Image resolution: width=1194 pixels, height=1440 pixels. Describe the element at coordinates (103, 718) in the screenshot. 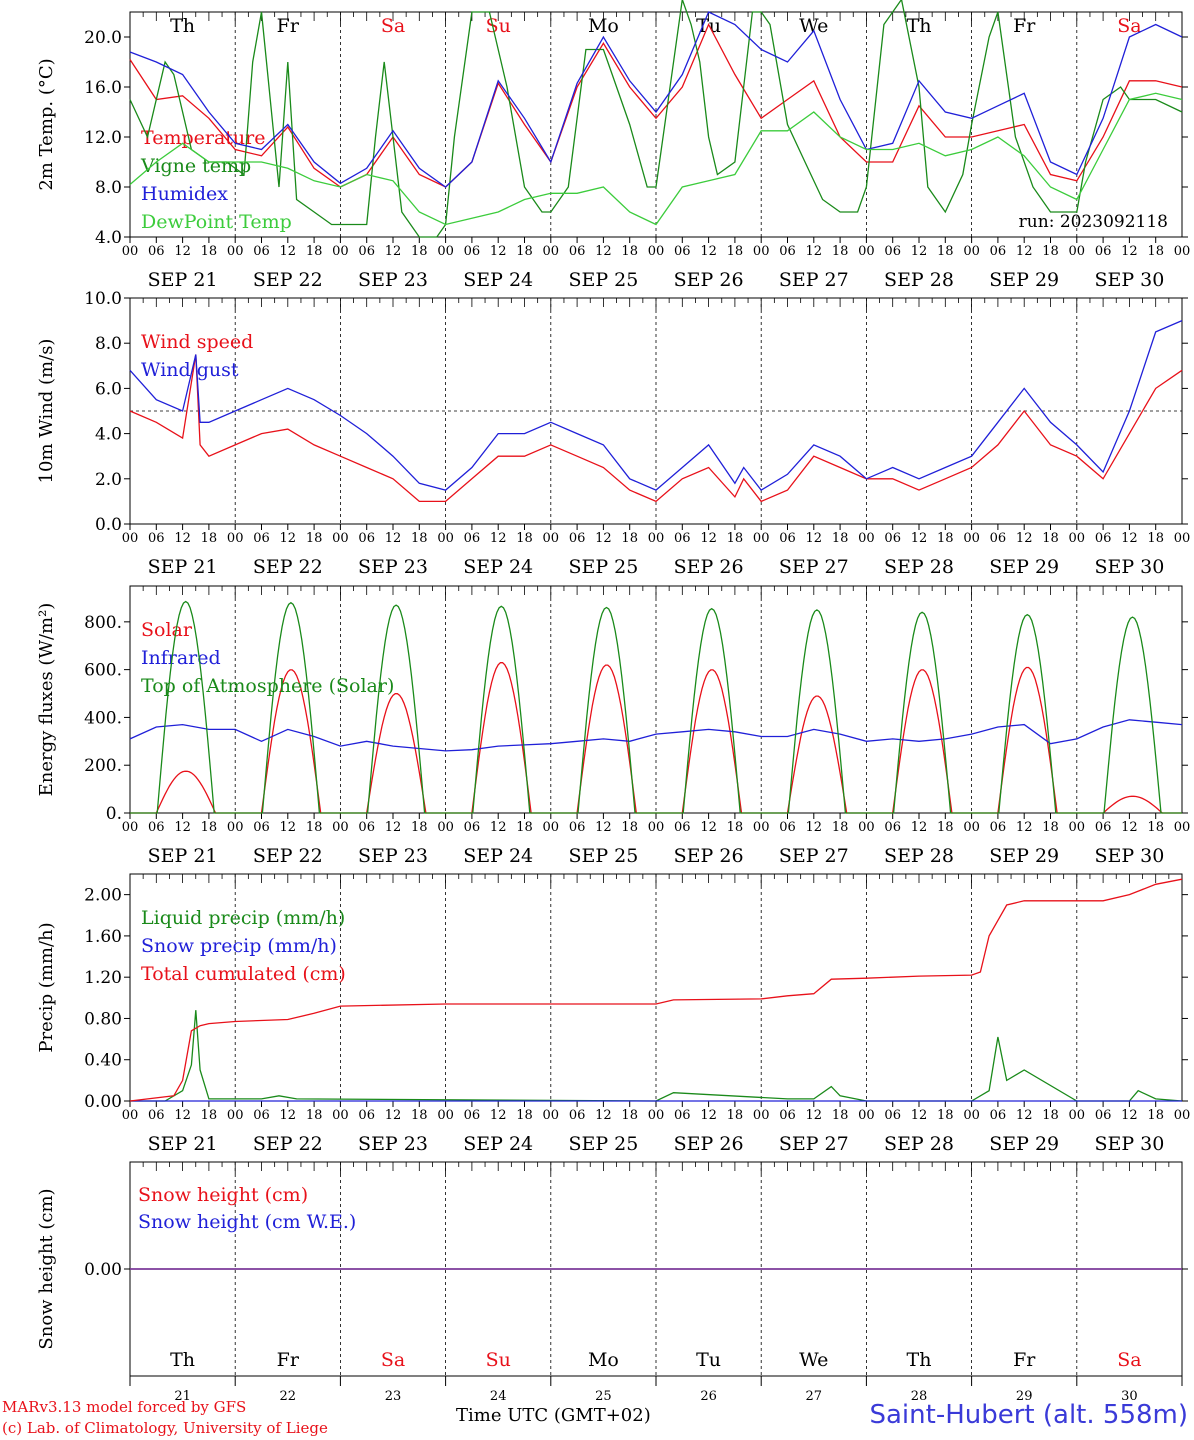

I see `y-tick-label: 400.` at that location.